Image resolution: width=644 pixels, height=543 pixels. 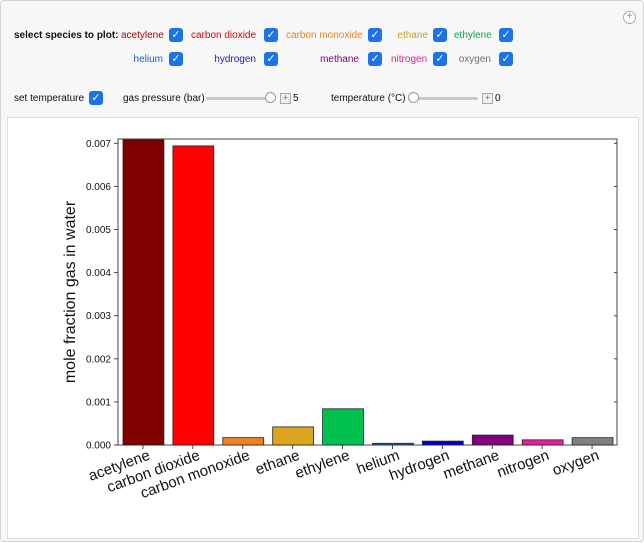 What do you see at coordinates (98, 316) in the screenshot?
I see `y-tick-label: 0.003` at bounding box center [98, 316].